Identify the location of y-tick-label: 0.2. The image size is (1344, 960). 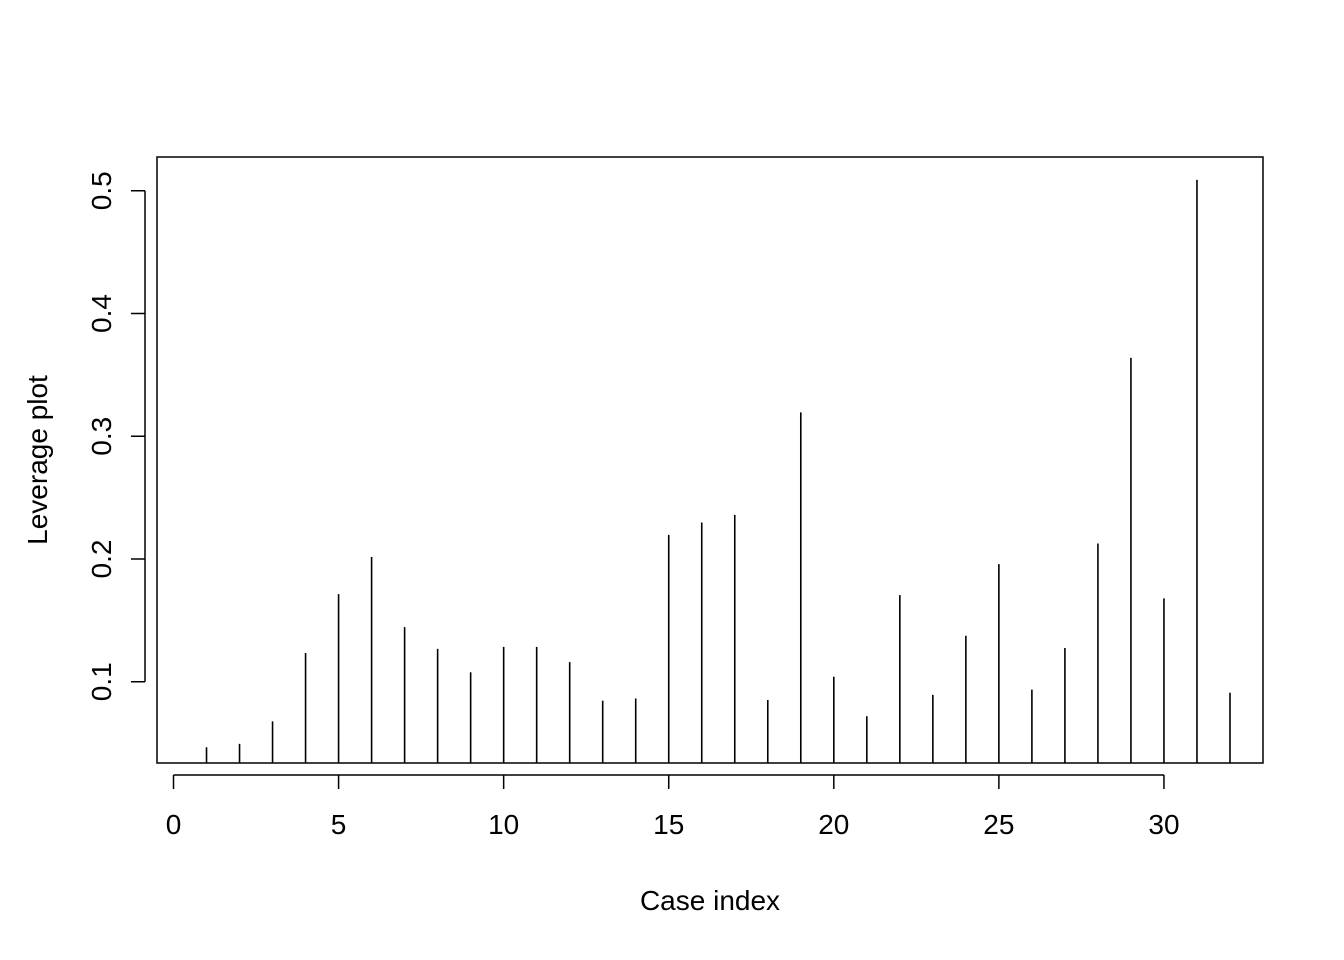
(101, 559).